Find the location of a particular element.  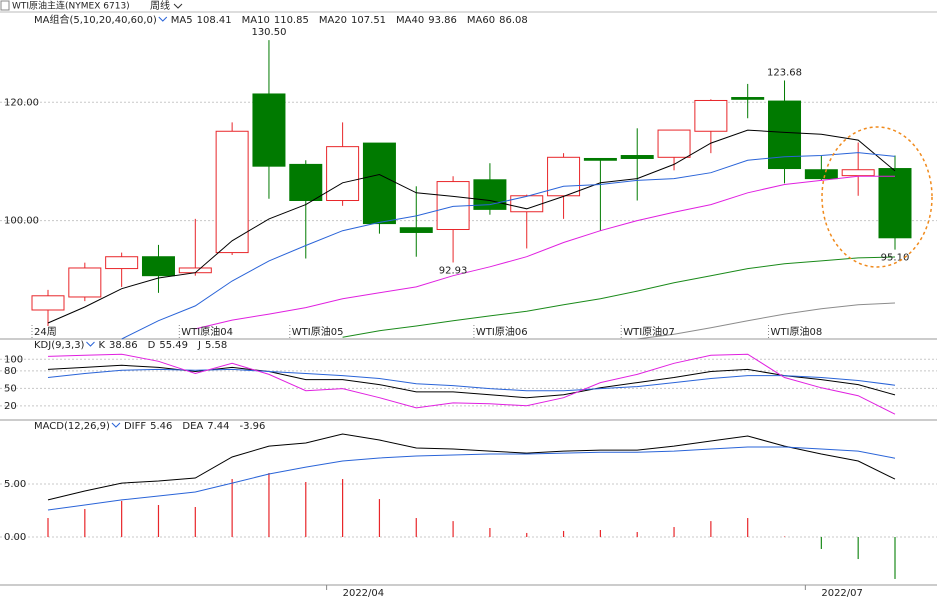

legend-name: MA40 is located at coordinates (410, 20).